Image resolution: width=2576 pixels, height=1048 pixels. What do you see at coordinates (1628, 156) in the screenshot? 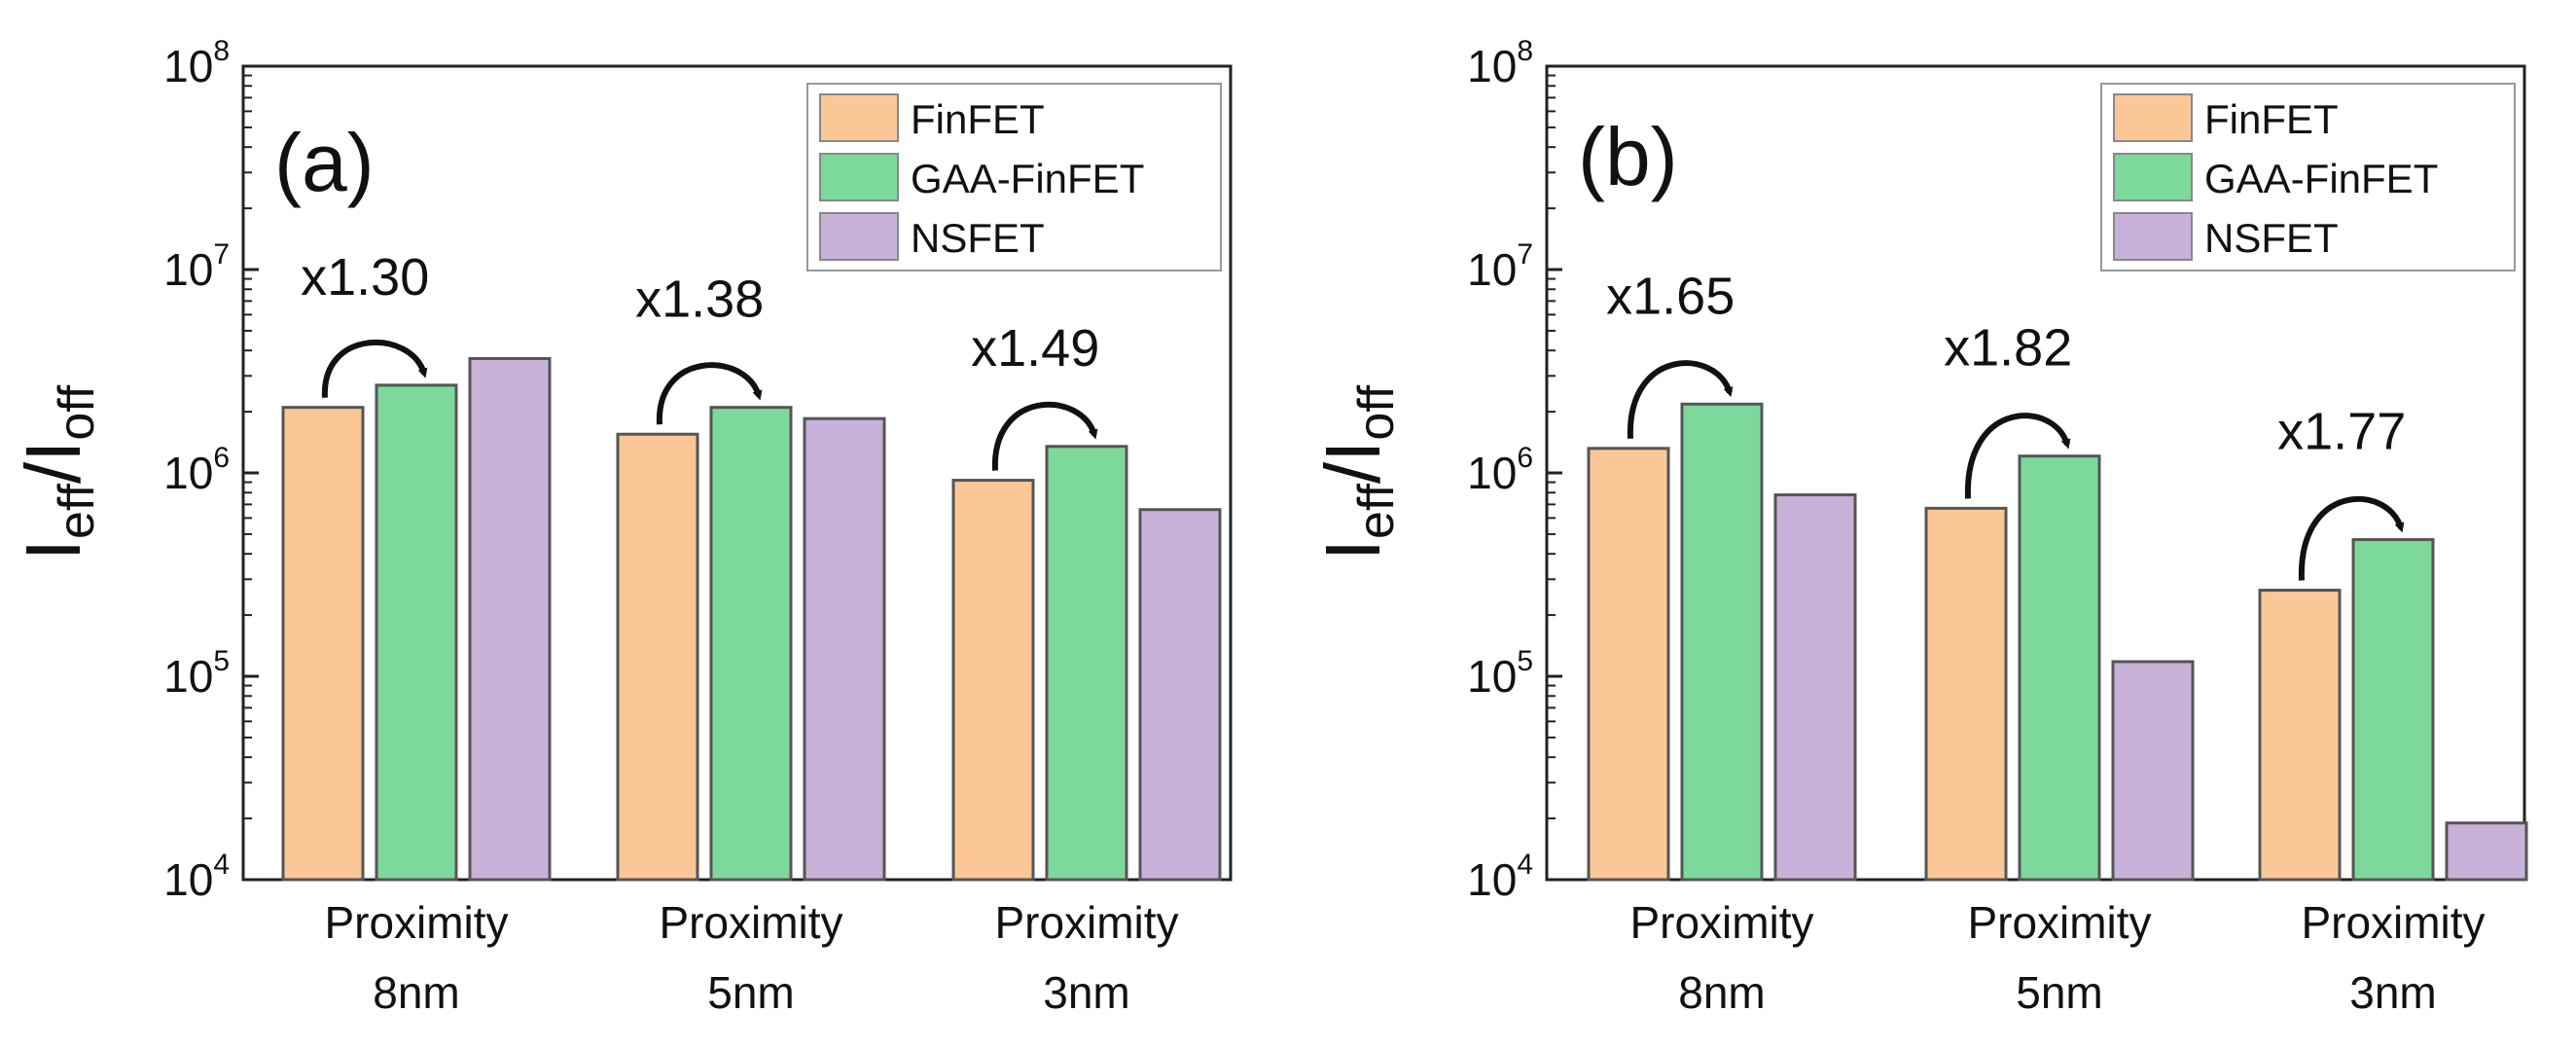
I see `panel-label: (b)` at bounding box center [1628, 156].